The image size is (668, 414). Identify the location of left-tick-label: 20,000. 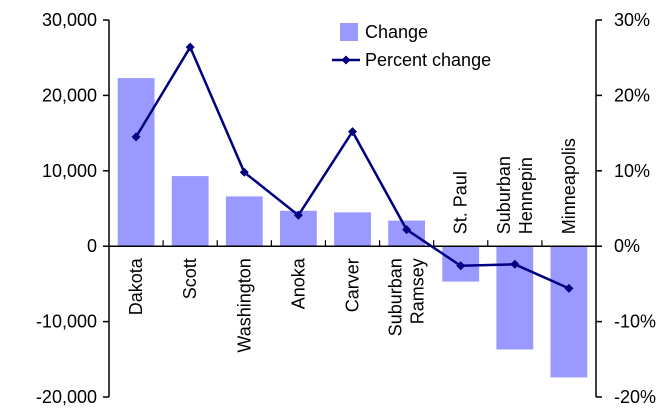
(69, 95).